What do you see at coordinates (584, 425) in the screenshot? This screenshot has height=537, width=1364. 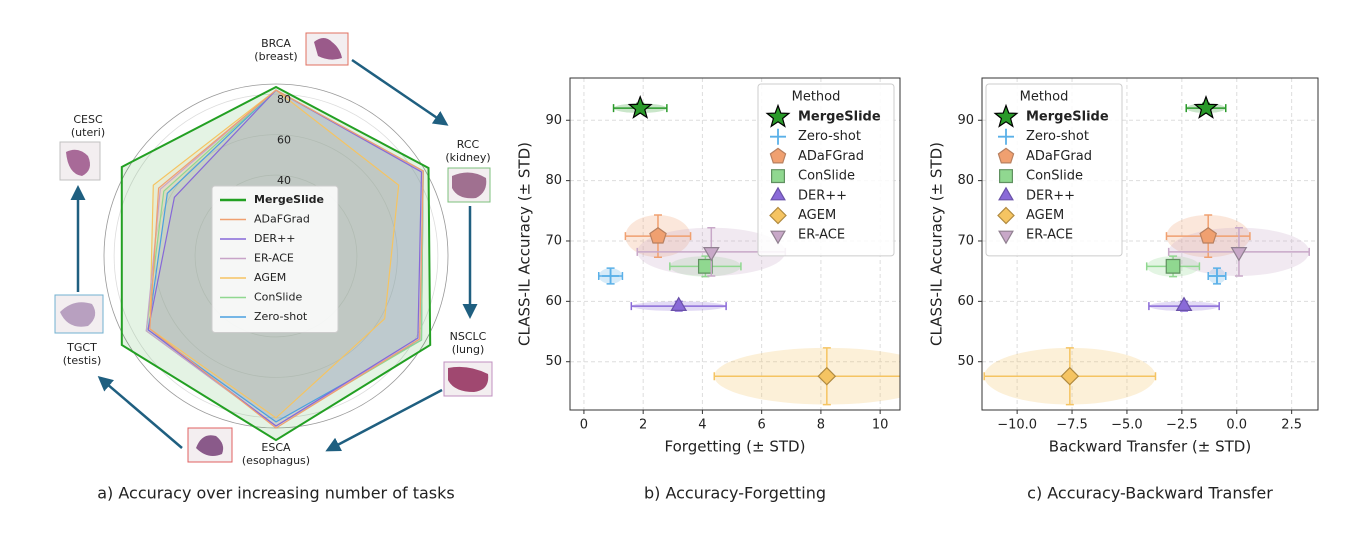 I see `x-tick-label: 0` at bounding box center [584, 425].